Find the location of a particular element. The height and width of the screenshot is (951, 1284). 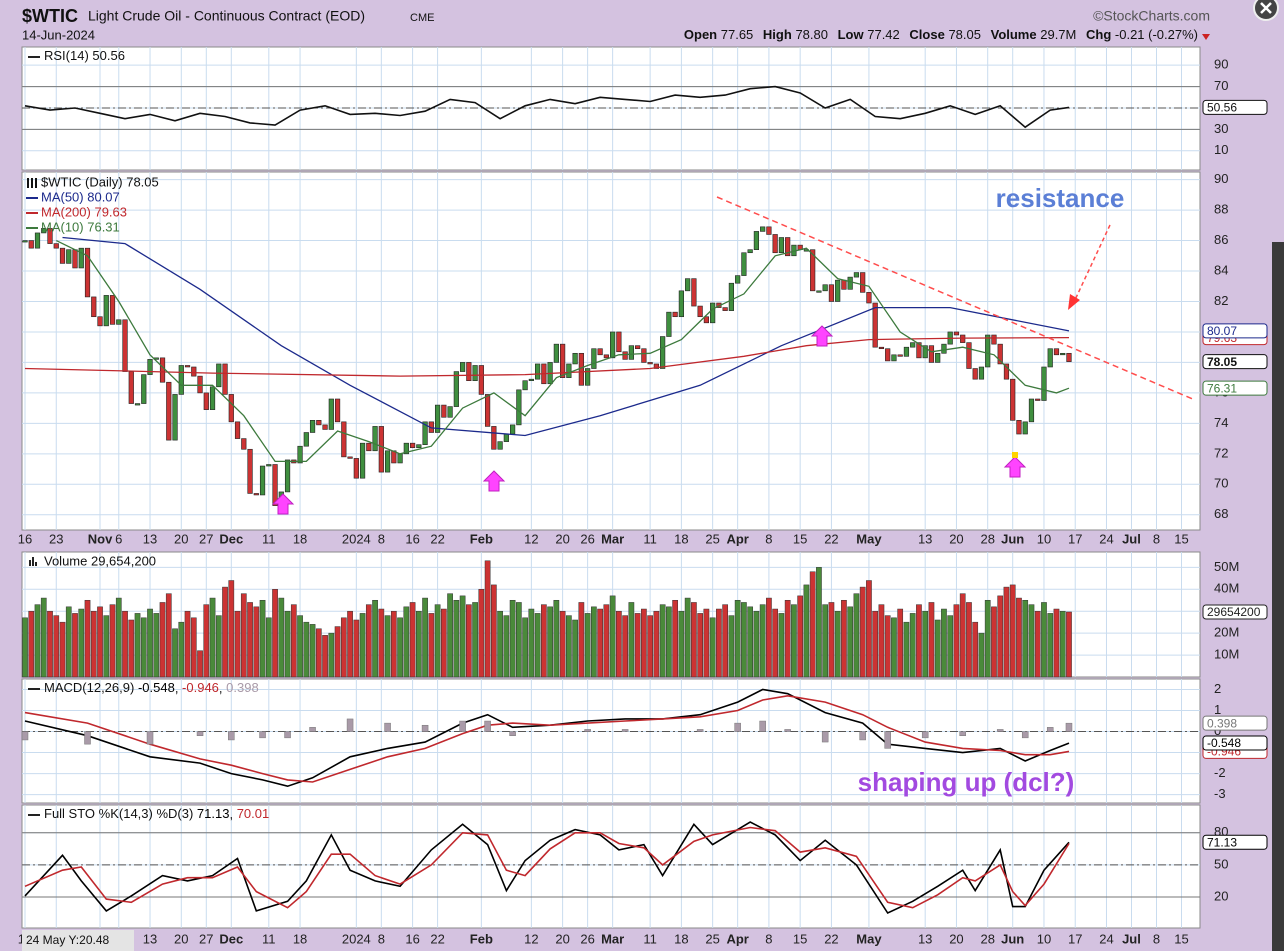

x-tick-label: 8 is located at coordinates (381, 538).